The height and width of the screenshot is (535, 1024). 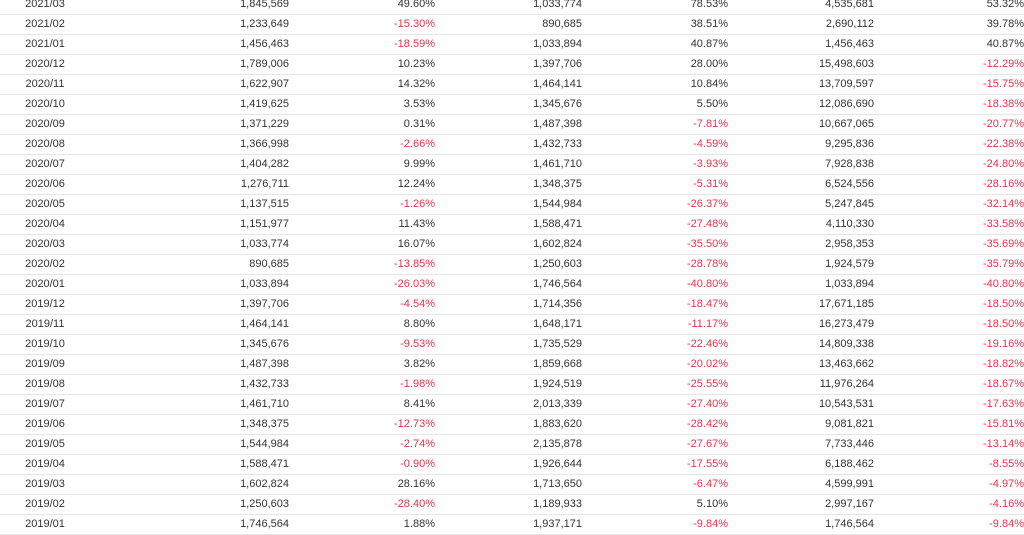 I want to click on cumulative-change-cell: -15.81%, so click(x=949, y=424).